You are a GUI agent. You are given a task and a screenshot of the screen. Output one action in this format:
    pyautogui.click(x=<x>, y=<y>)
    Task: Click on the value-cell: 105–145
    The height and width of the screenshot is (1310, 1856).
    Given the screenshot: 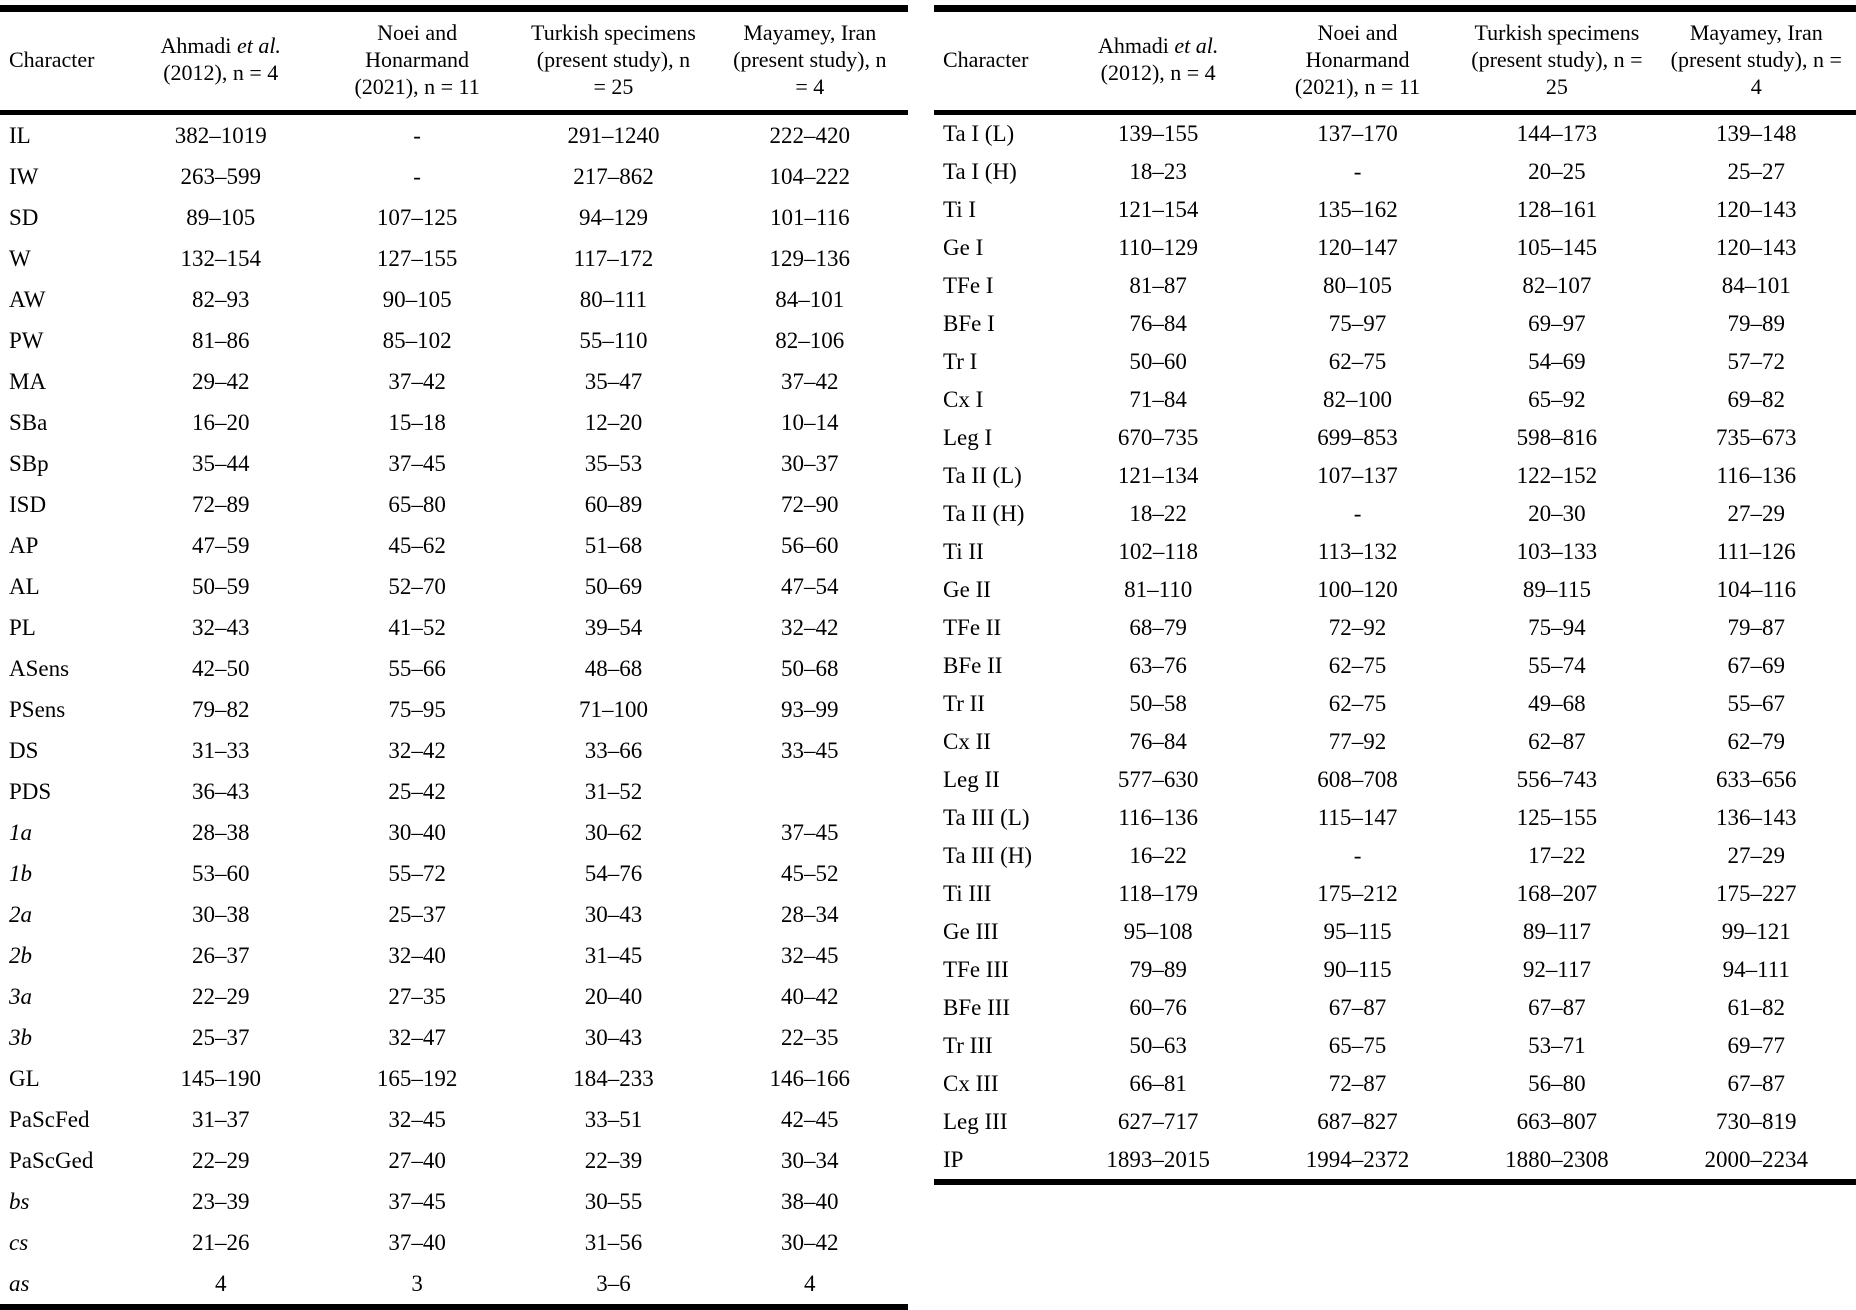 What is the action you would take?
    pyautogui.click(x=1557, y=248)
    